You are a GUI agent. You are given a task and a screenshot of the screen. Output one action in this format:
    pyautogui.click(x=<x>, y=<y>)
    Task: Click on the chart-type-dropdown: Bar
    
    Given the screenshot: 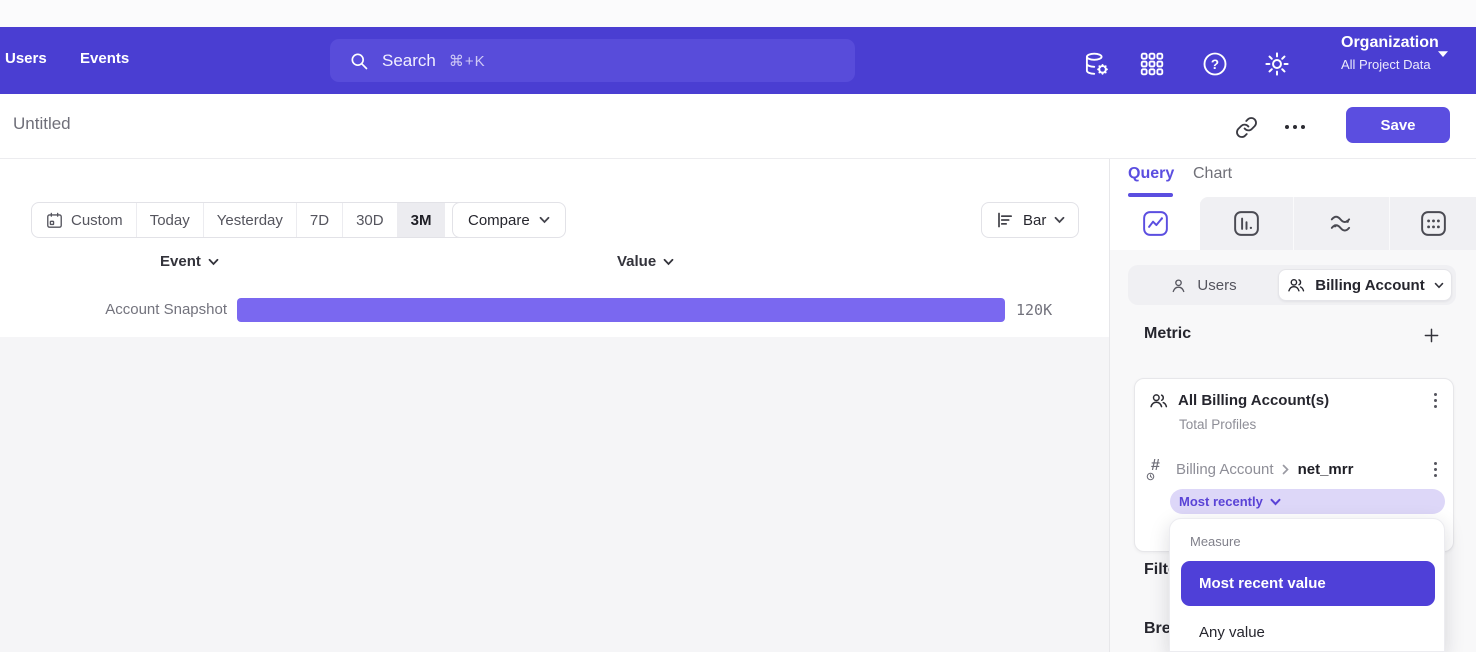 What is the action you would take?
    pyautogui.click(x=1030, y=220)
    